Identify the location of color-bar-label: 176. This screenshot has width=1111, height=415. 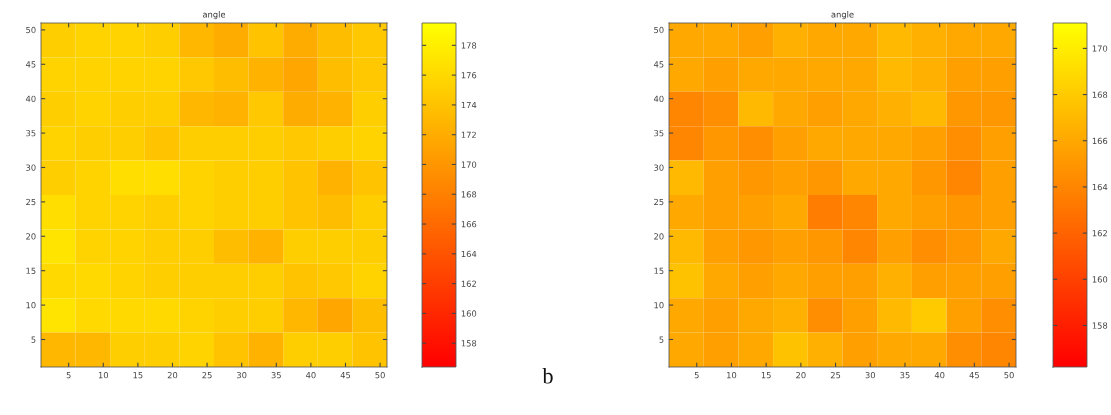
(469, 75).